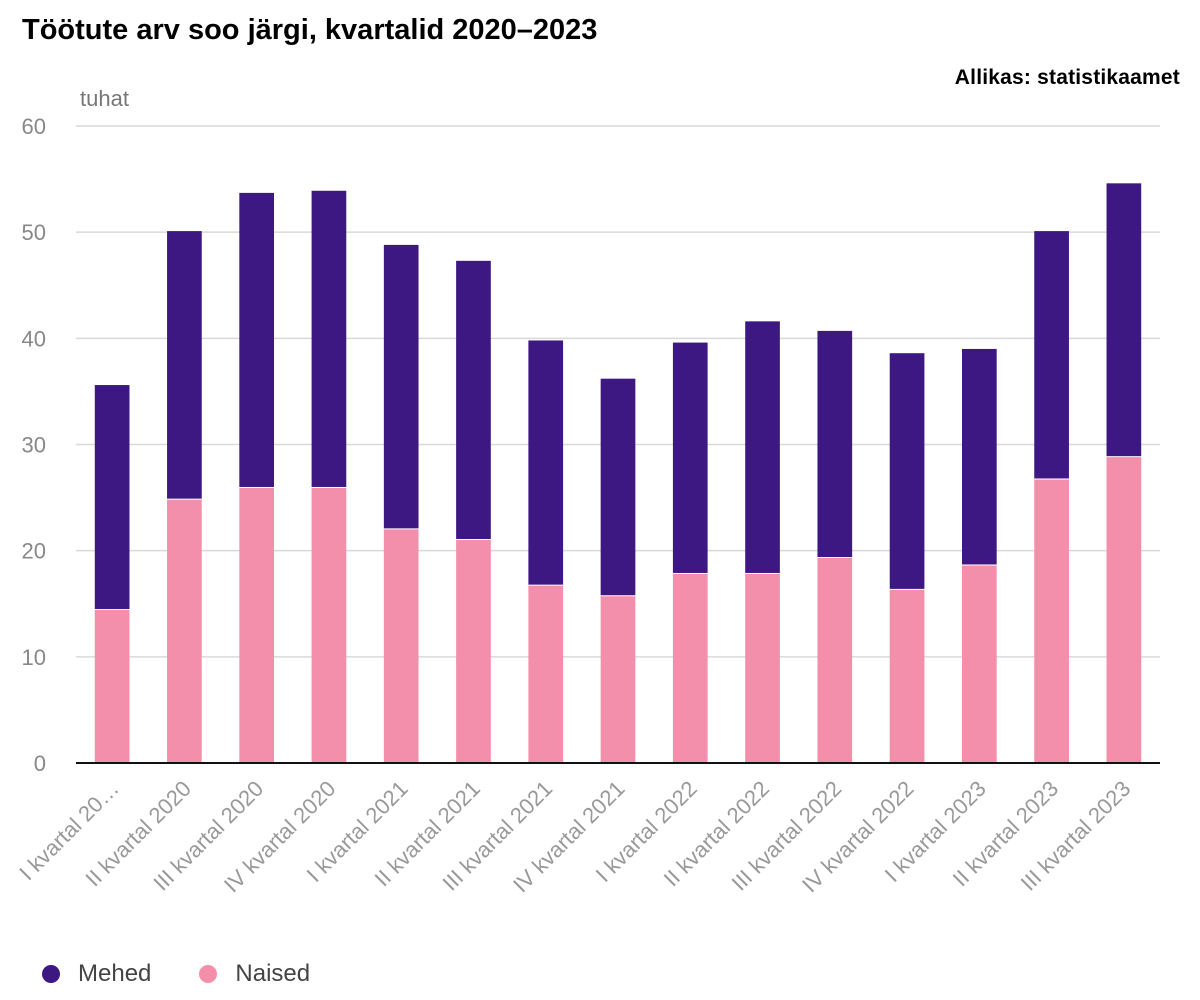 Image resolution: width=1200 pixels, height=1000 pixels. Describe the element at coordinates (51, 974) in the screenshot. I see `legend-swatch-mehed` at that location.